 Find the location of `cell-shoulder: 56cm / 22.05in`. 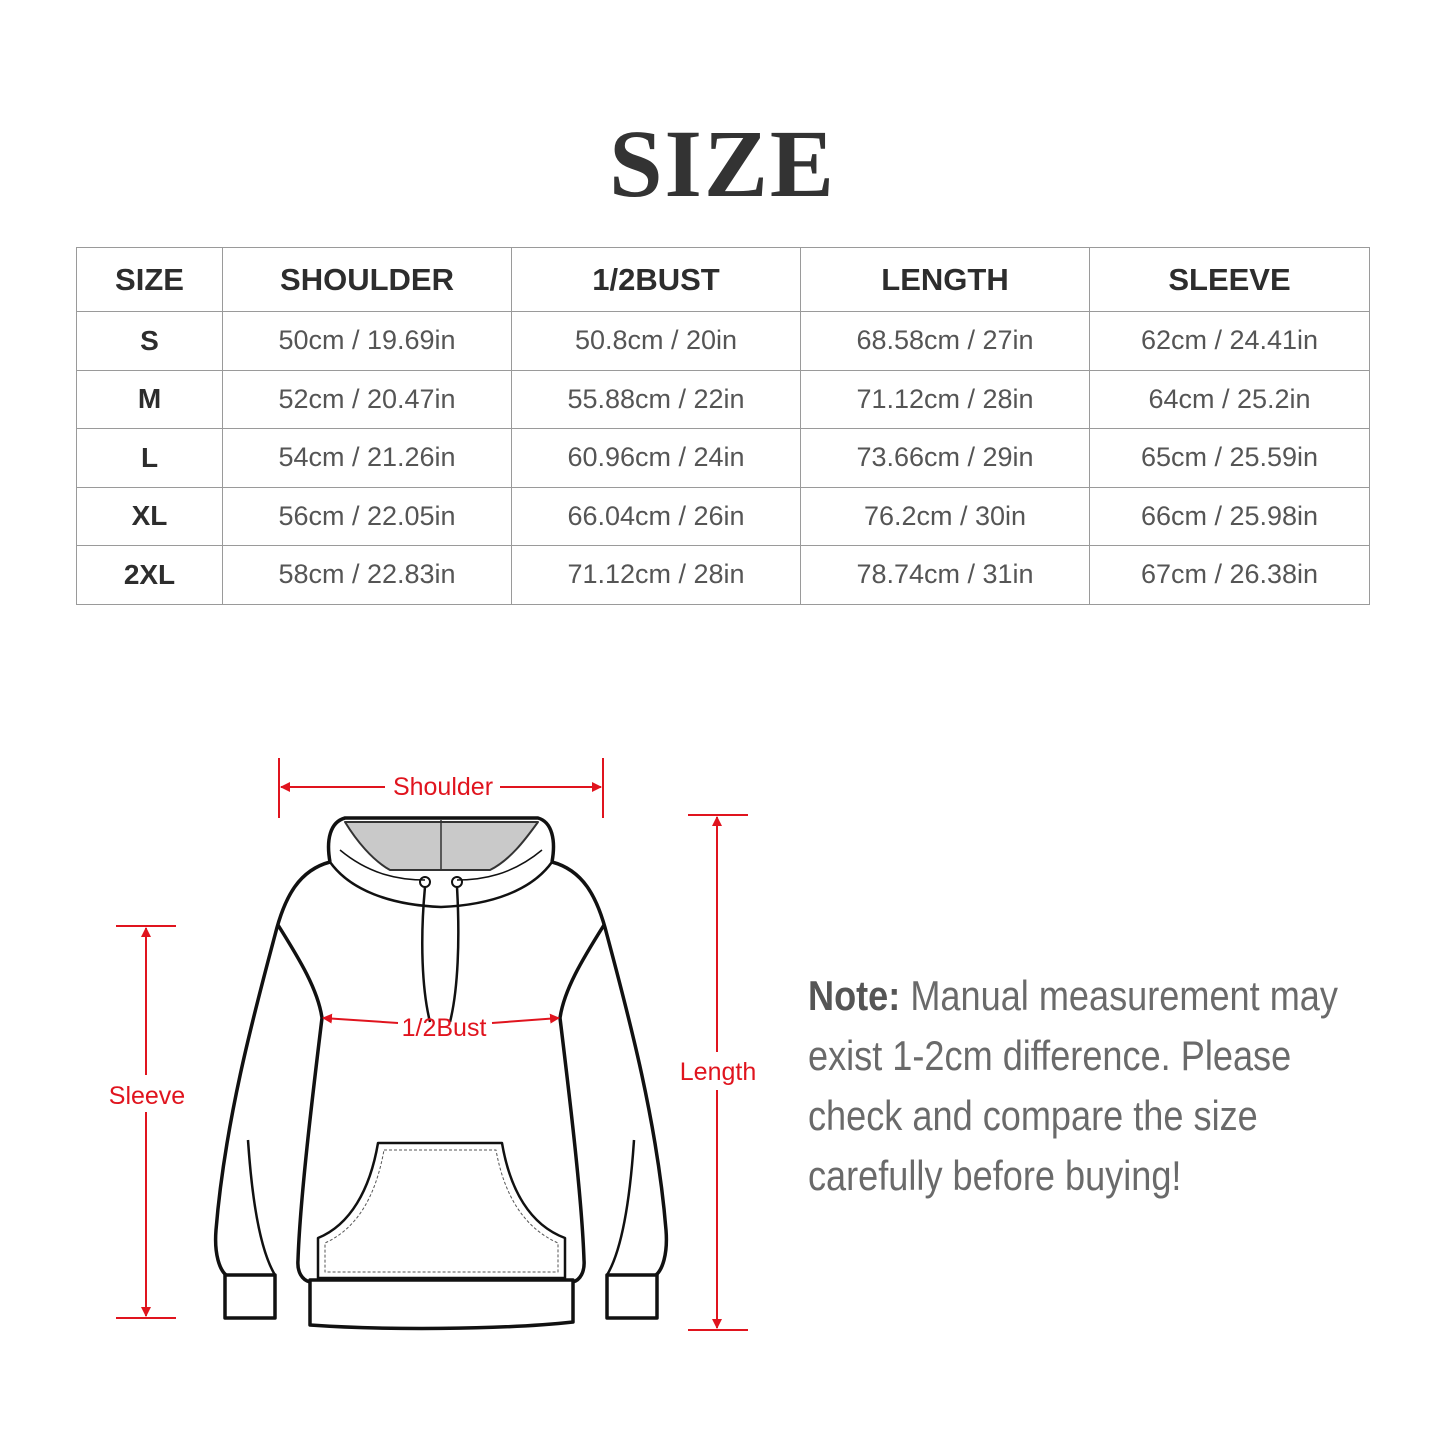

cell-shoulder: 56cm / 22.05in is located at coordinates (367, 516).